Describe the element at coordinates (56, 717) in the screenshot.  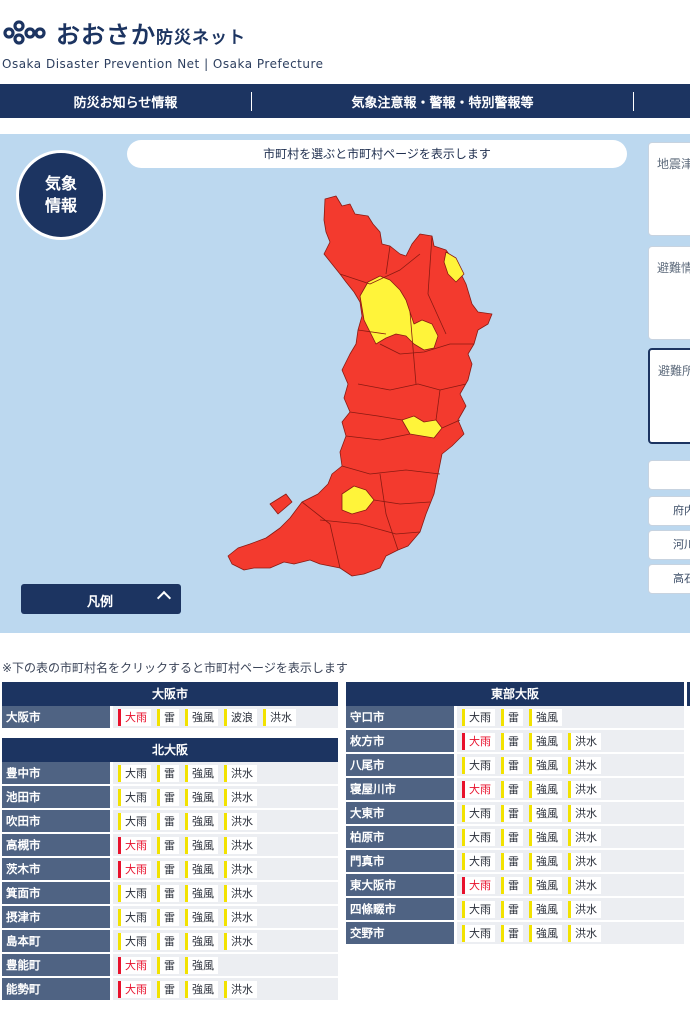
I see `municipality-link: 大阪市` at that location.